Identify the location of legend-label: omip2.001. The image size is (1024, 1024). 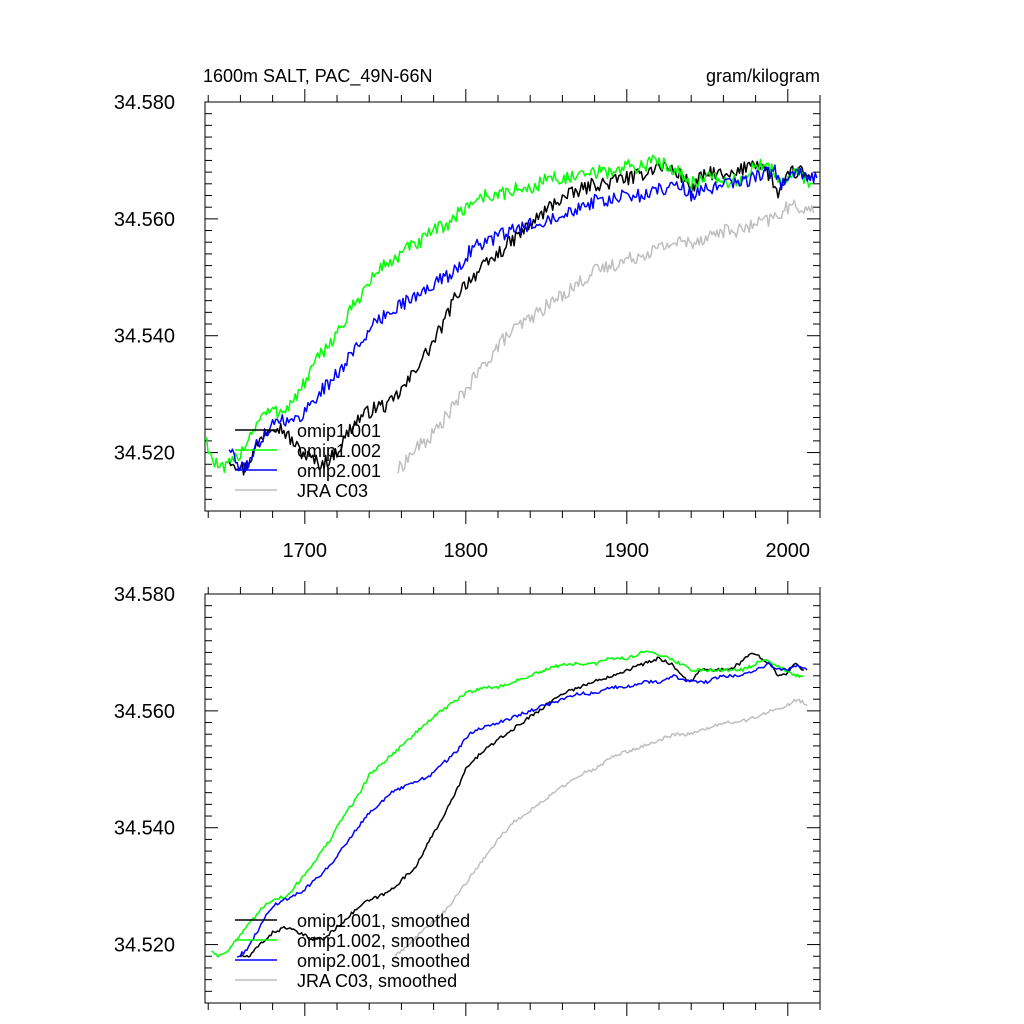
(339, 471).